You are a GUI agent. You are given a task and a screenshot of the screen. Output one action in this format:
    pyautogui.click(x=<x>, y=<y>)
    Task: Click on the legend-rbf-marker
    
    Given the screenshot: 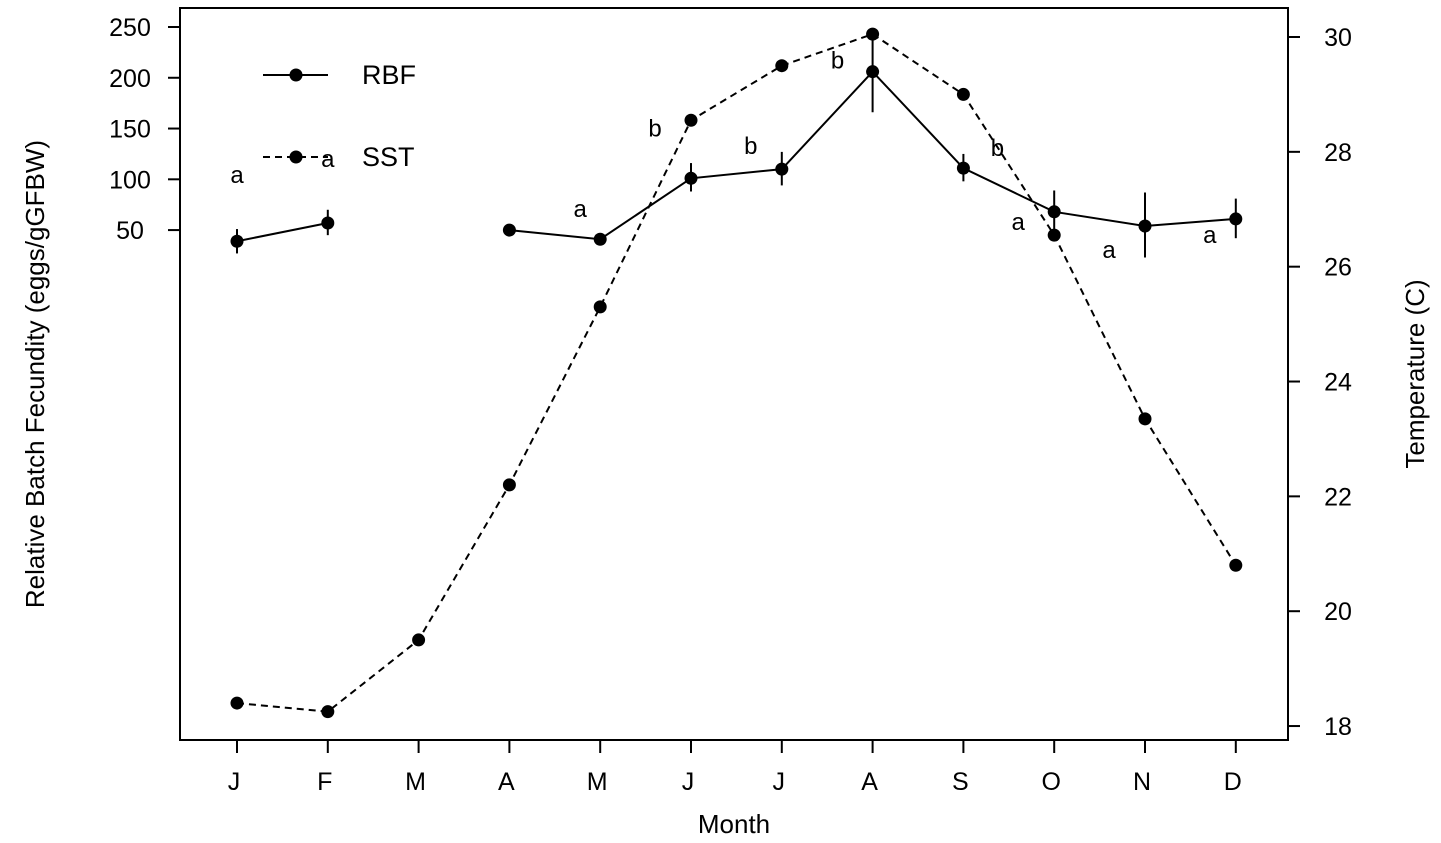 What is the action you would take?
    pyautogui.click(x=296, y=75)
    